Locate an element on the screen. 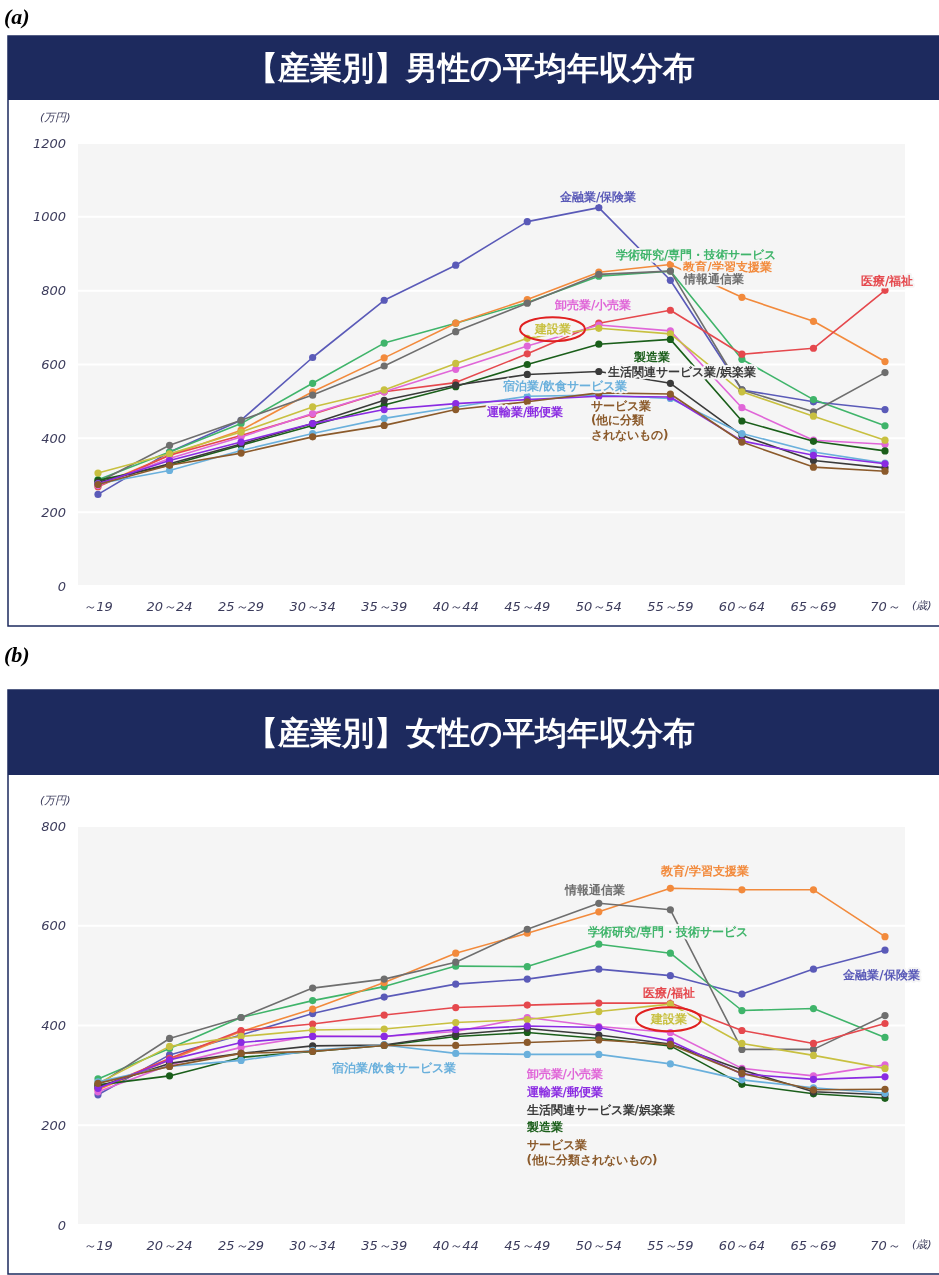  text: 製造業 is located at coordinates (544, 1127).